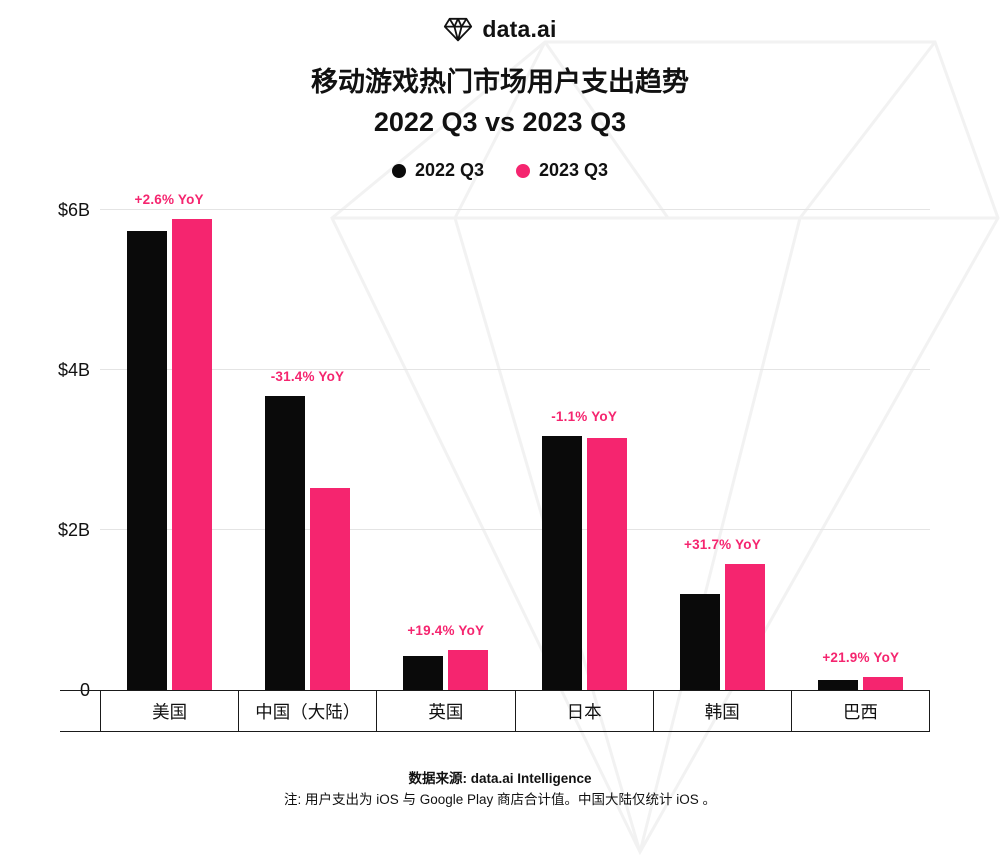 Image resolution: width=1000 pixels, height=860 pixels. What do you see at coordinates (500, 122) in the screenshot?
I see `chart-title-line2: 2022 Q3 vs 2023 Q3` at bounding box center [500, 122].